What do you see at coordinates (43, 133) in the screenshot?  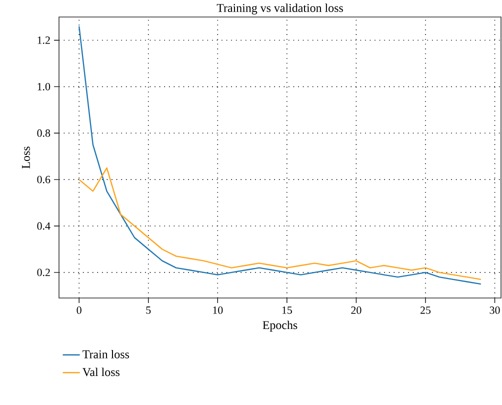 I see `y-tick-label: 0.8` at bounding box center [43, 133].